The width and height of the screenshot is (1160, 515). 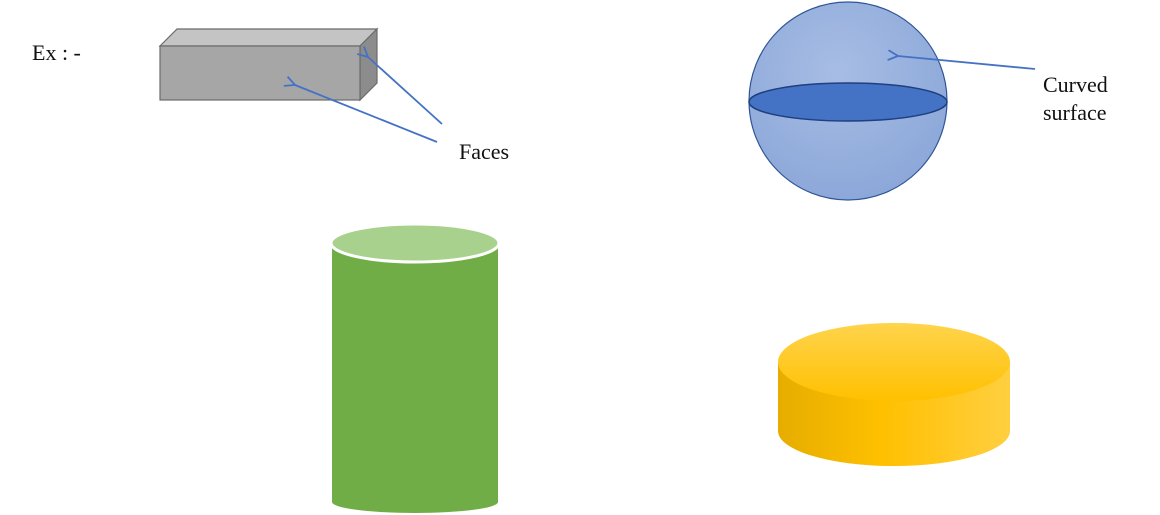 I want to click on curved-surface-arrow, so click(x=967, y=63).